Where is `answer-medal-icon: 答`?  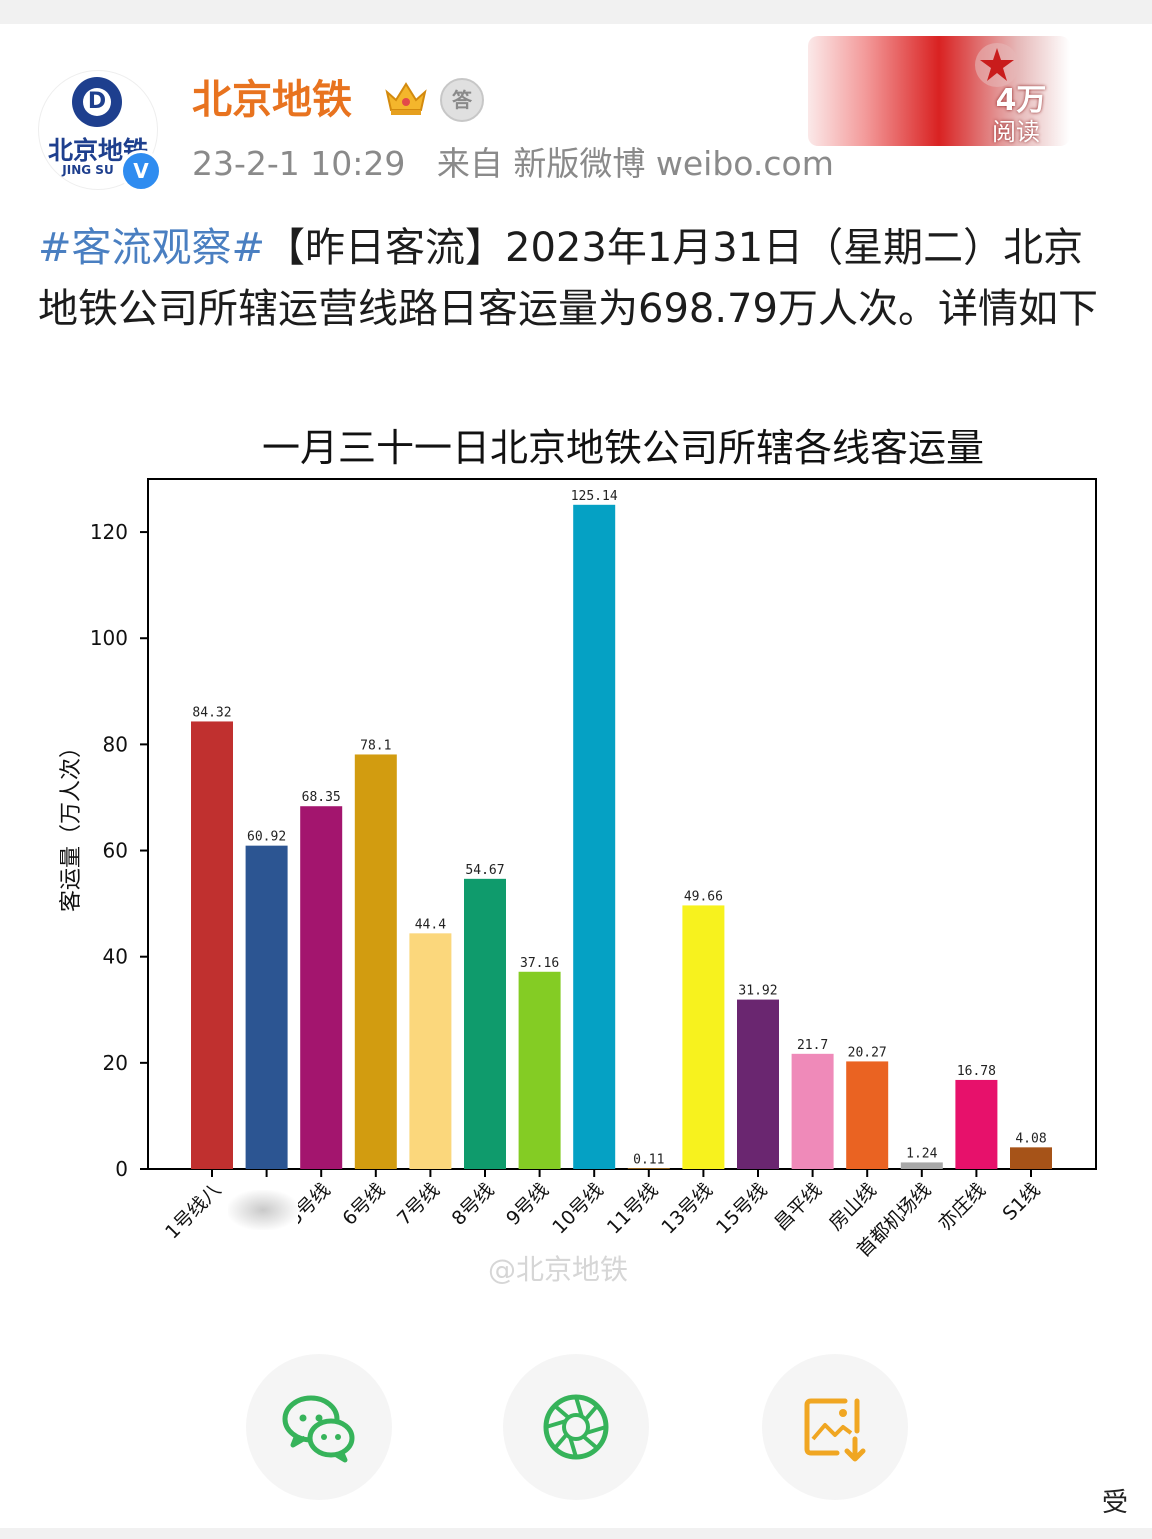
answer-medal-icon: 答 is located at coordinates (462, 100).